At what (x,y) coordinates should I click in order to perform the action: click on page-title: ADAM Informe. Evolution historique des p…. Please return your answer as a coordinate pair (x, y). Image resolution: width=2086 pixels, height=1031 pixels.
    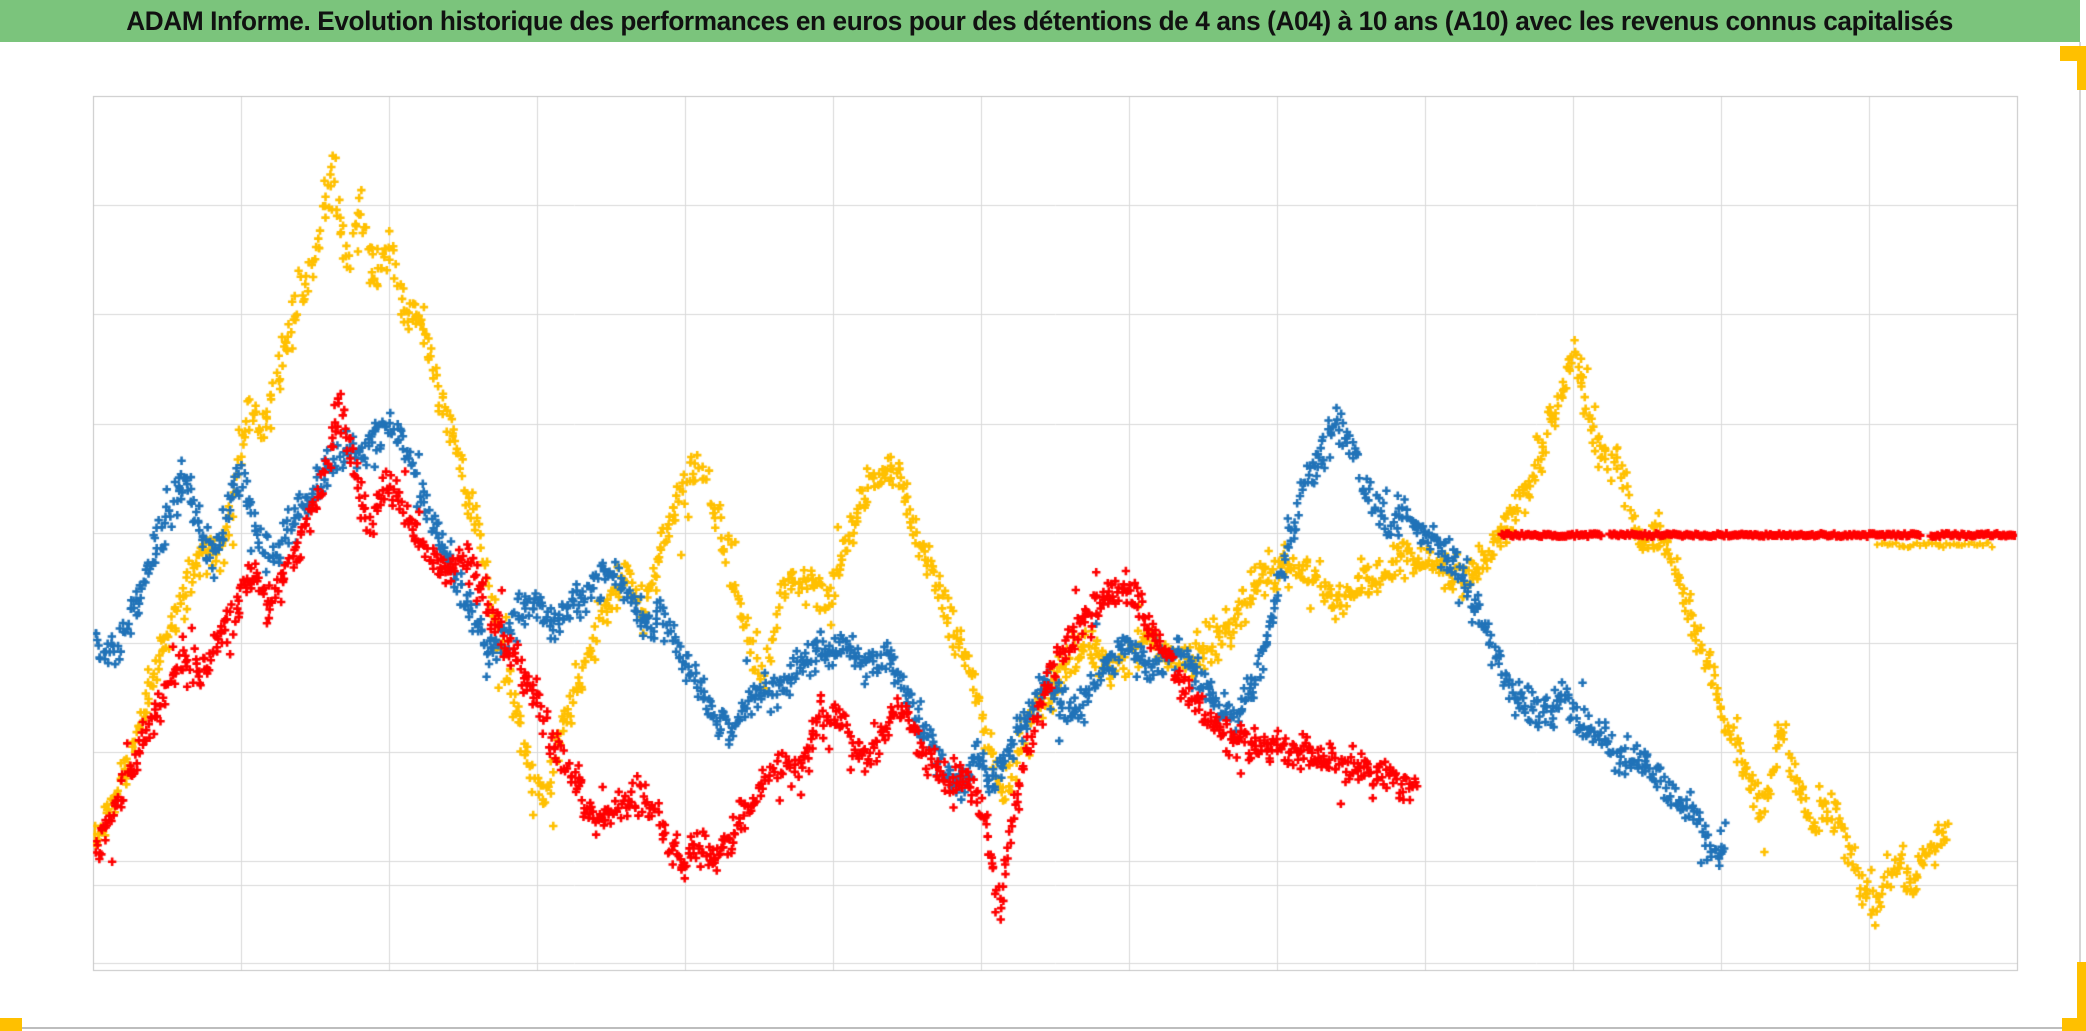
    Looking at the image, I should click on (1040, 21).